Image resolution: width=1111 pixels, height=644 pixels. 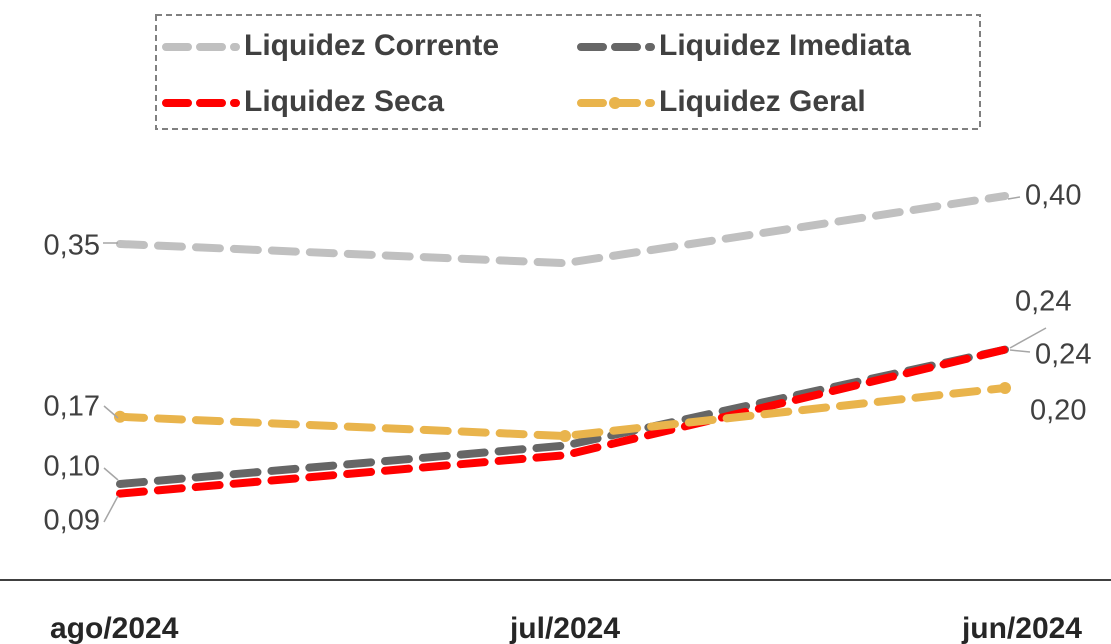 What do you see at coordinates (72, 246) in the screenshot?
I see `data-label: 0,35` at bounding box center [72, 246].